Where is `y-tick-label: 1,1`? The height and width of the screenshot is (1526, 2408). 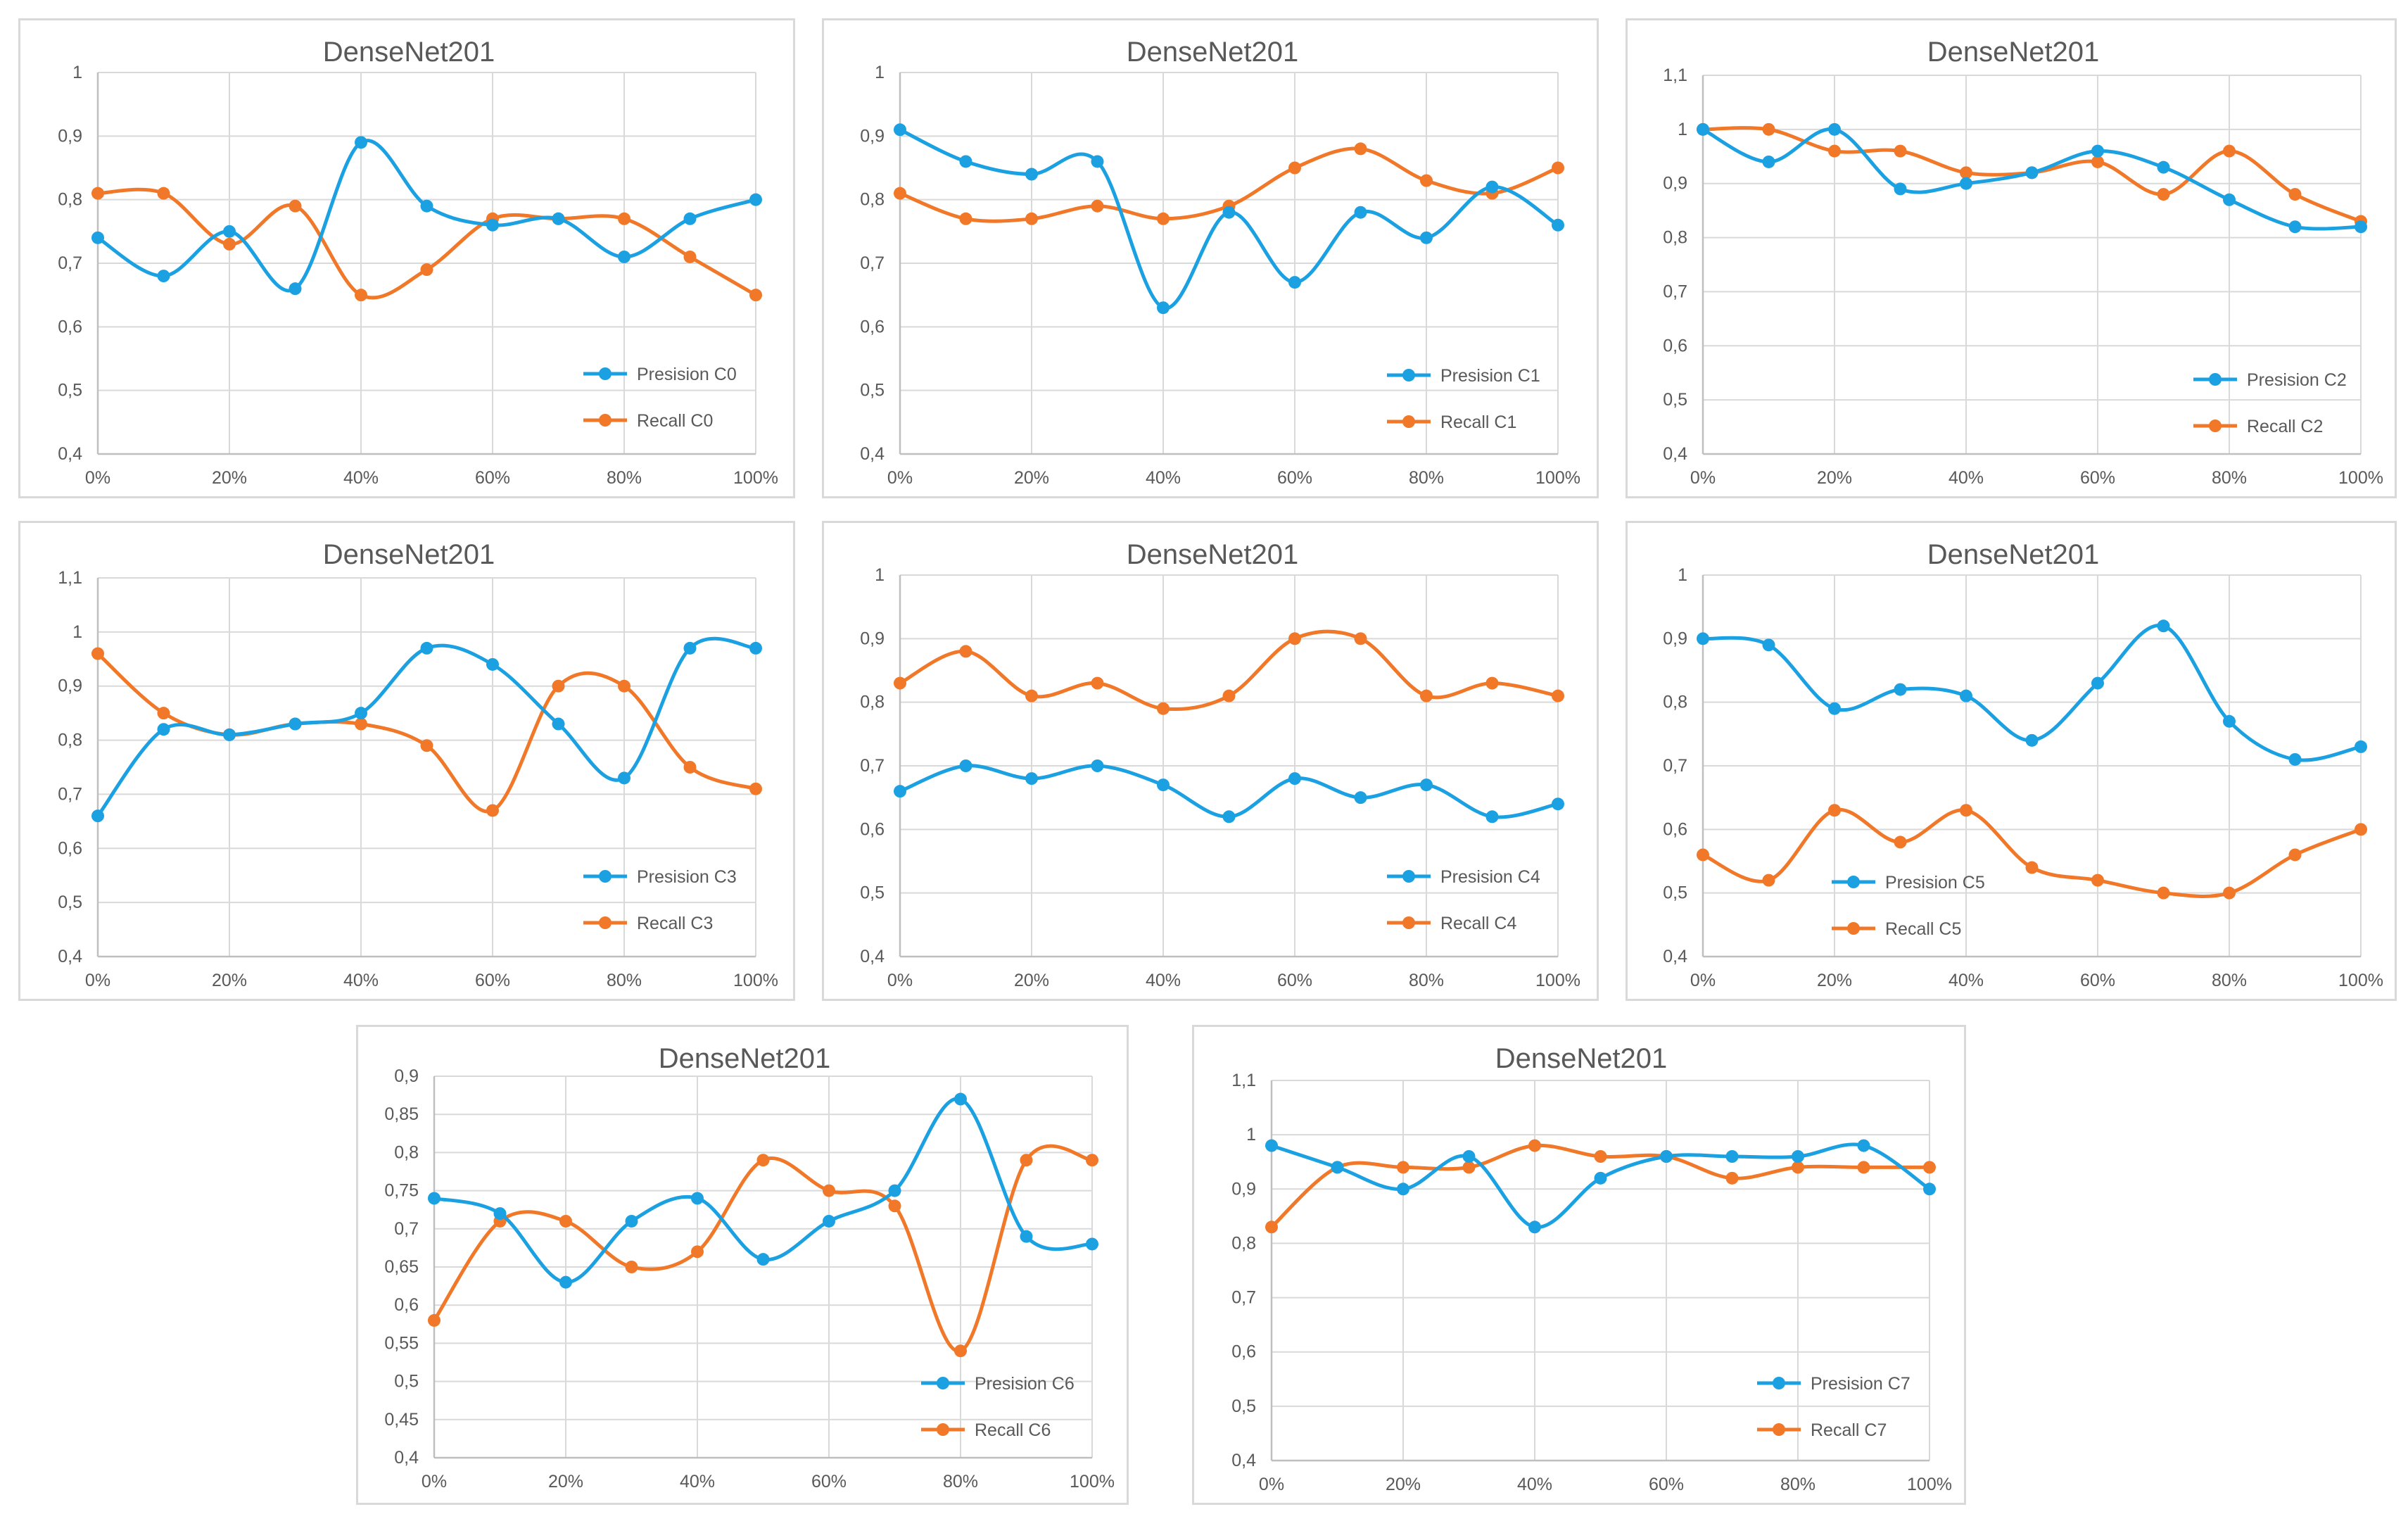
y-tick-label: 1,1 is located at coordinates (1243, 1080).